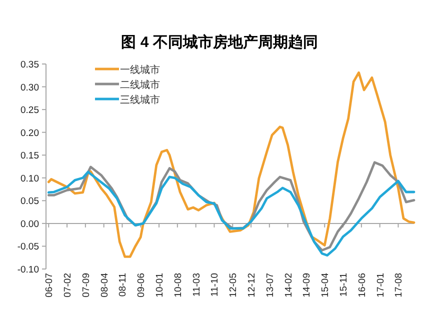 This screenshot has height=320, width=439. I want to click on chart-title: 图 4 不同城市房地产周期趋同, so click(219, 42).